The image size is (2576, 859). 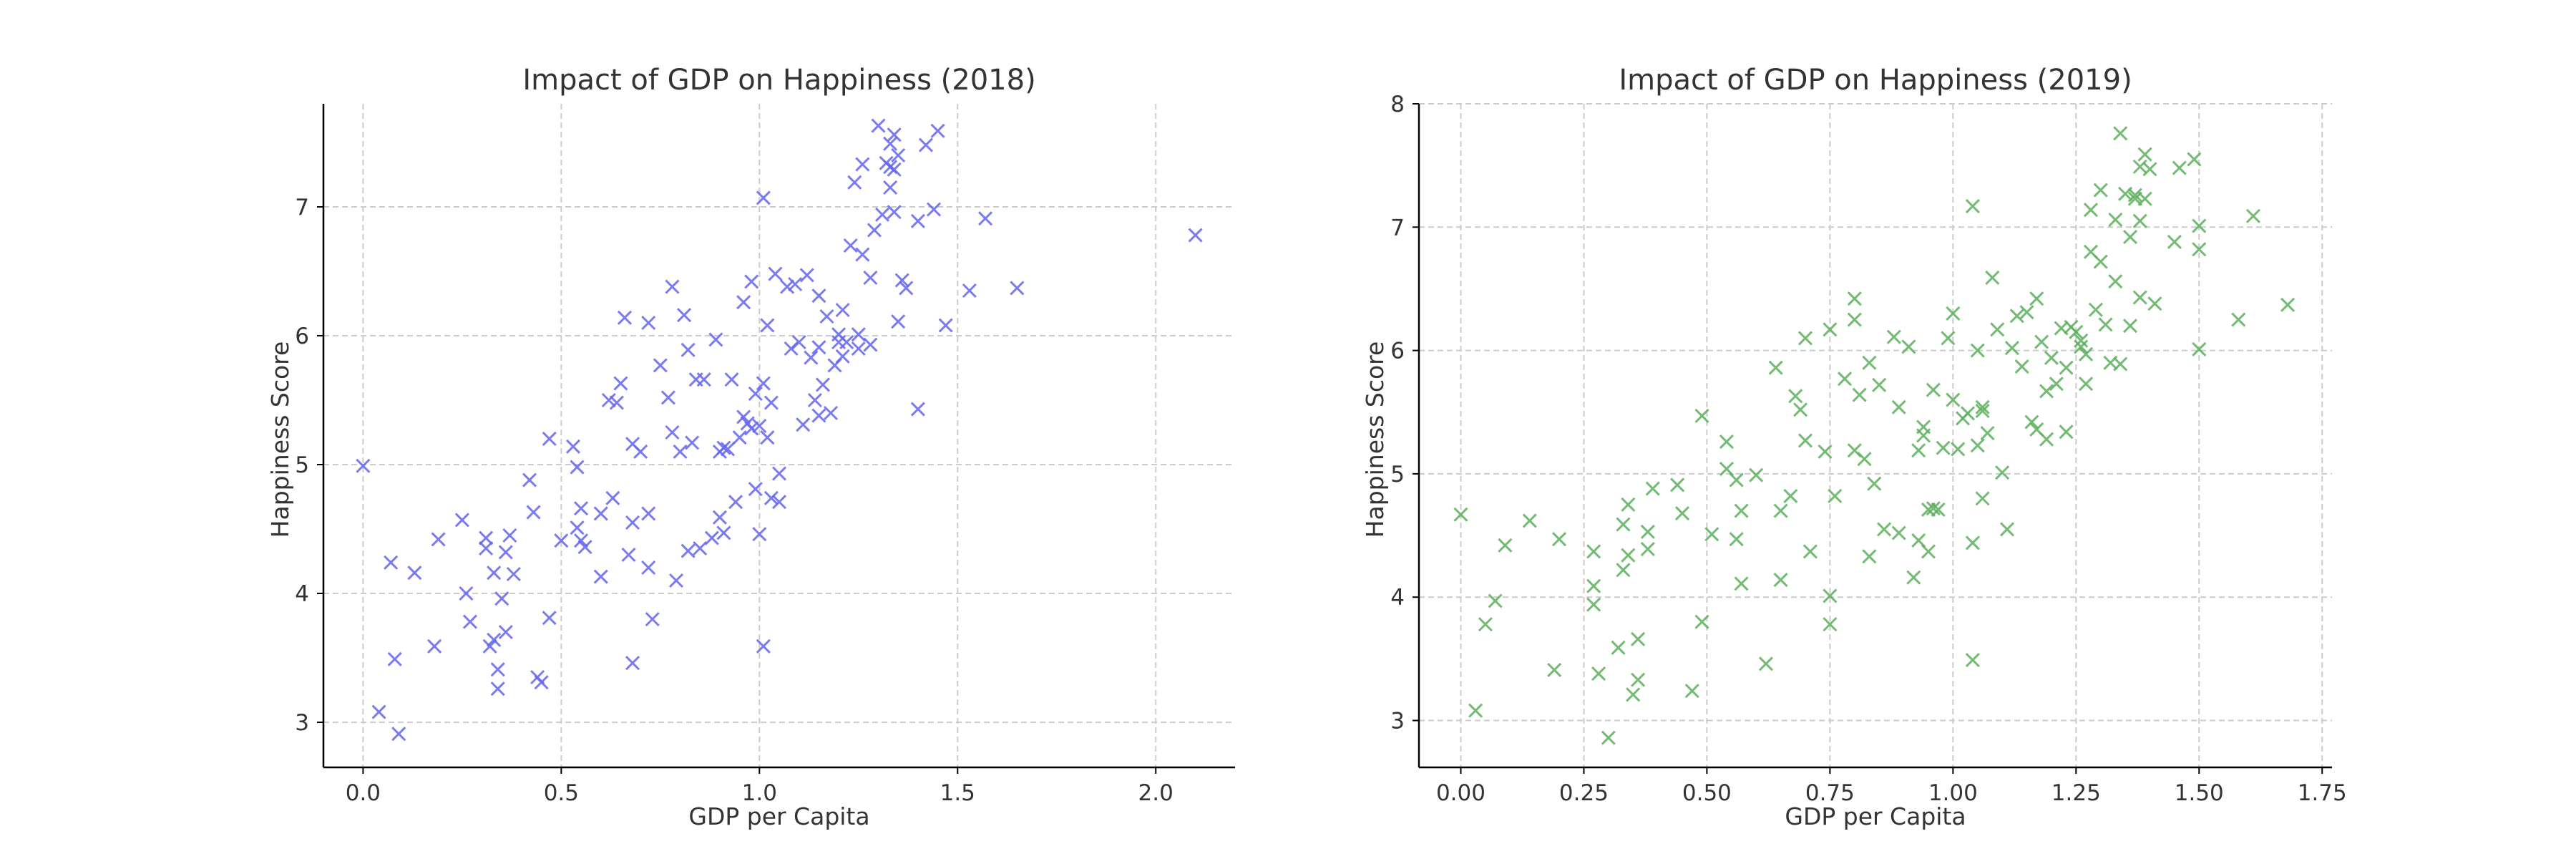 What do you see at coordinates (2076, 793) in the screenshot?
I see `x-tick-label: 1.25` at bounding box center [2076, 793].